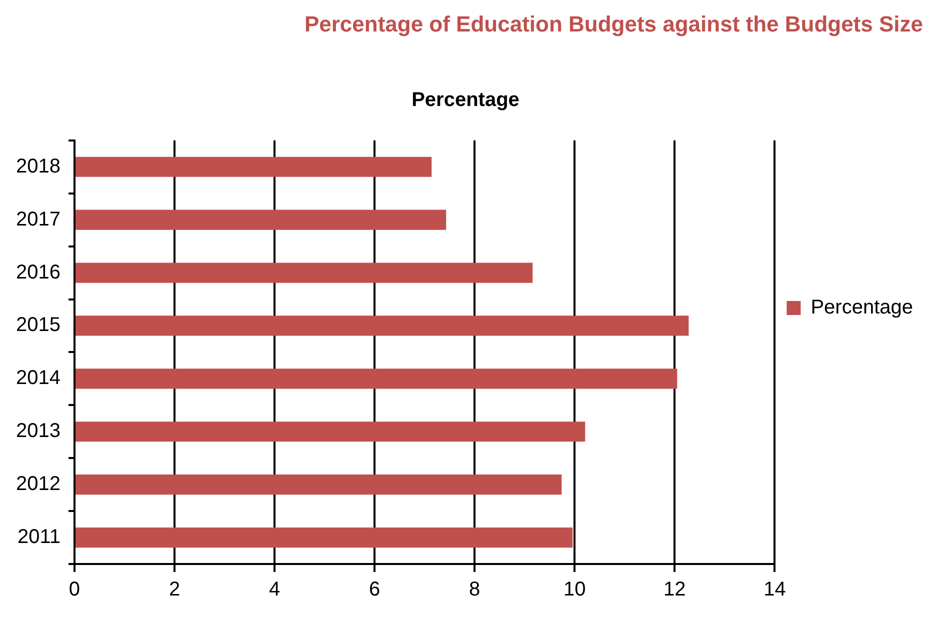 The image size is (931, 617). What do you see at coordinates (174, 589) in the screenshot?
I see `x-tick-label: 2` at bounding box center [174, 589].